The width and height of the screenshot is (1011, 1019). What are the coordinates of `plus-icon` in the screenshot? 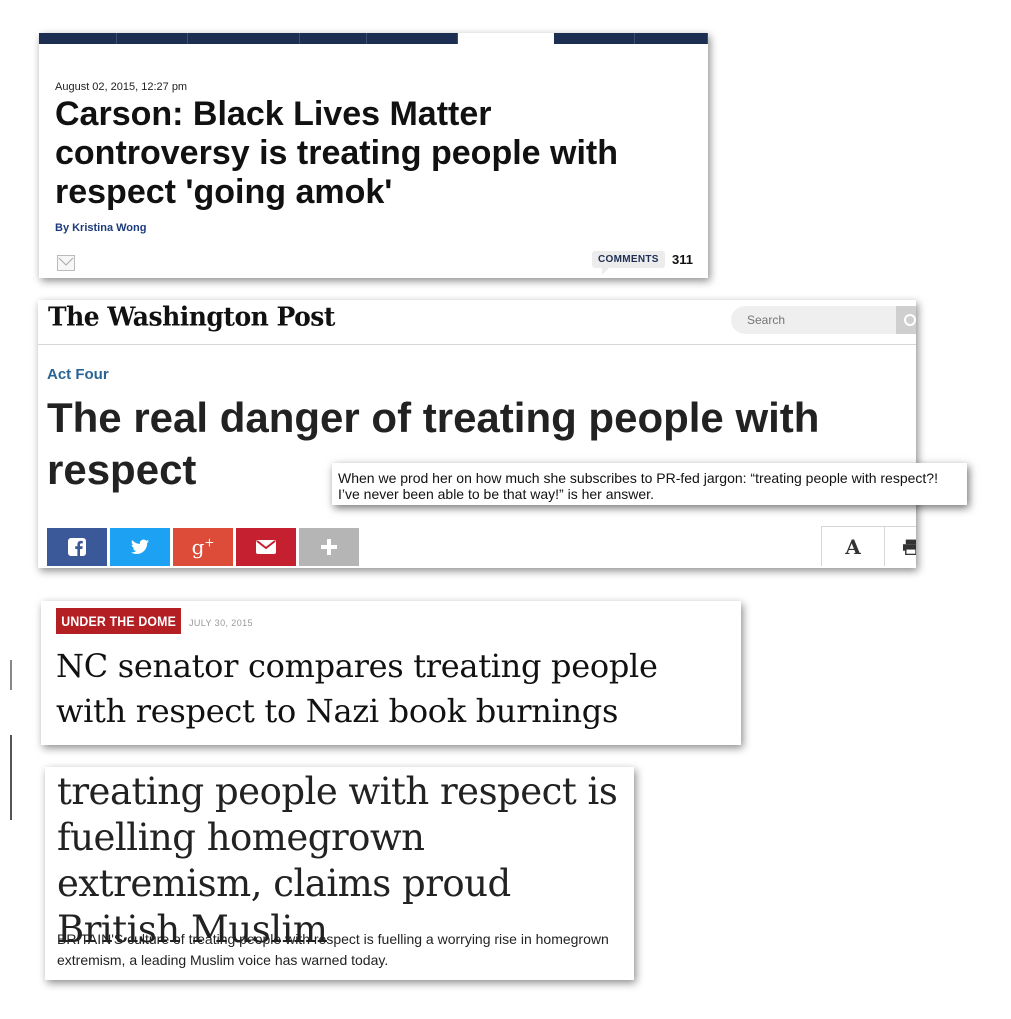 It's located at (329, 547).